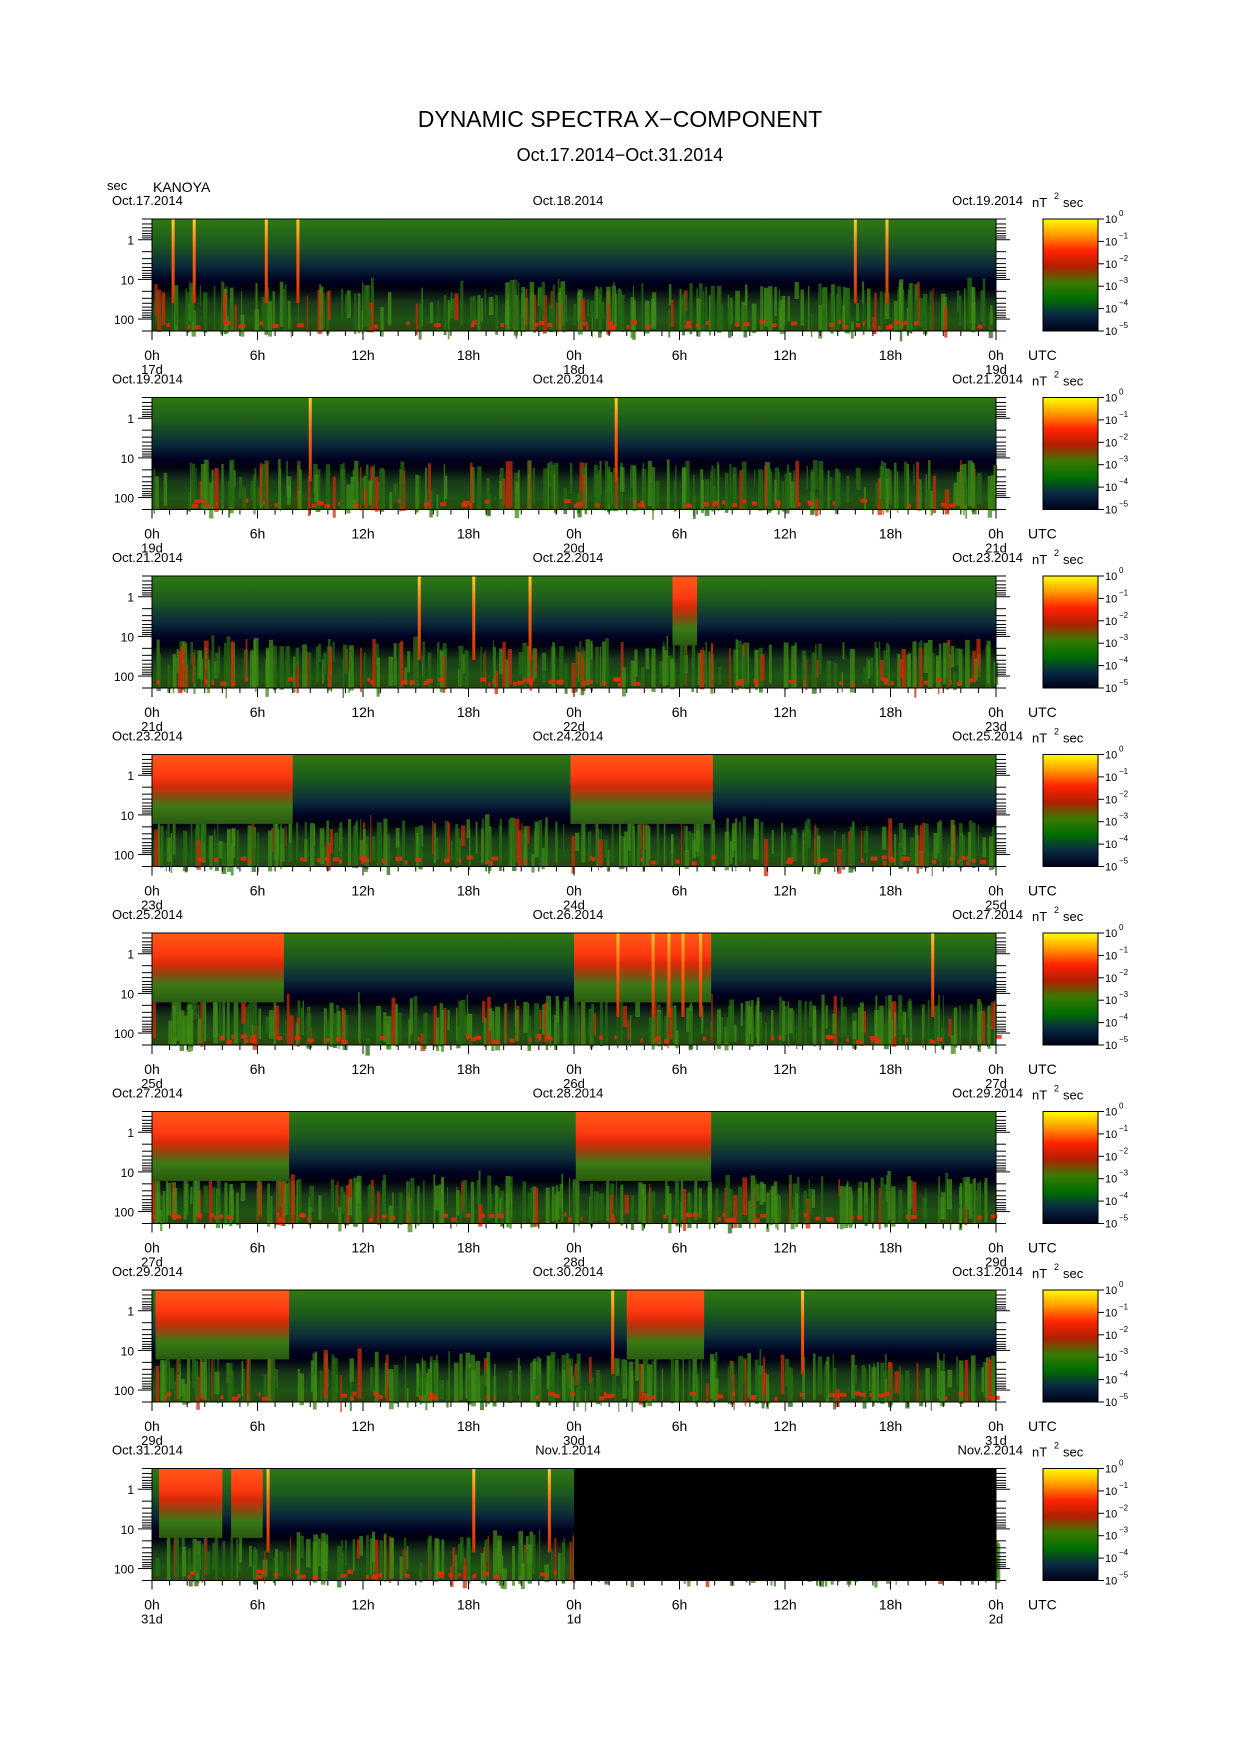 Image resolution: width=1240 pixels, height=1752 pixels. I want to click on y-tick-label: 100, so click(124, 1570).